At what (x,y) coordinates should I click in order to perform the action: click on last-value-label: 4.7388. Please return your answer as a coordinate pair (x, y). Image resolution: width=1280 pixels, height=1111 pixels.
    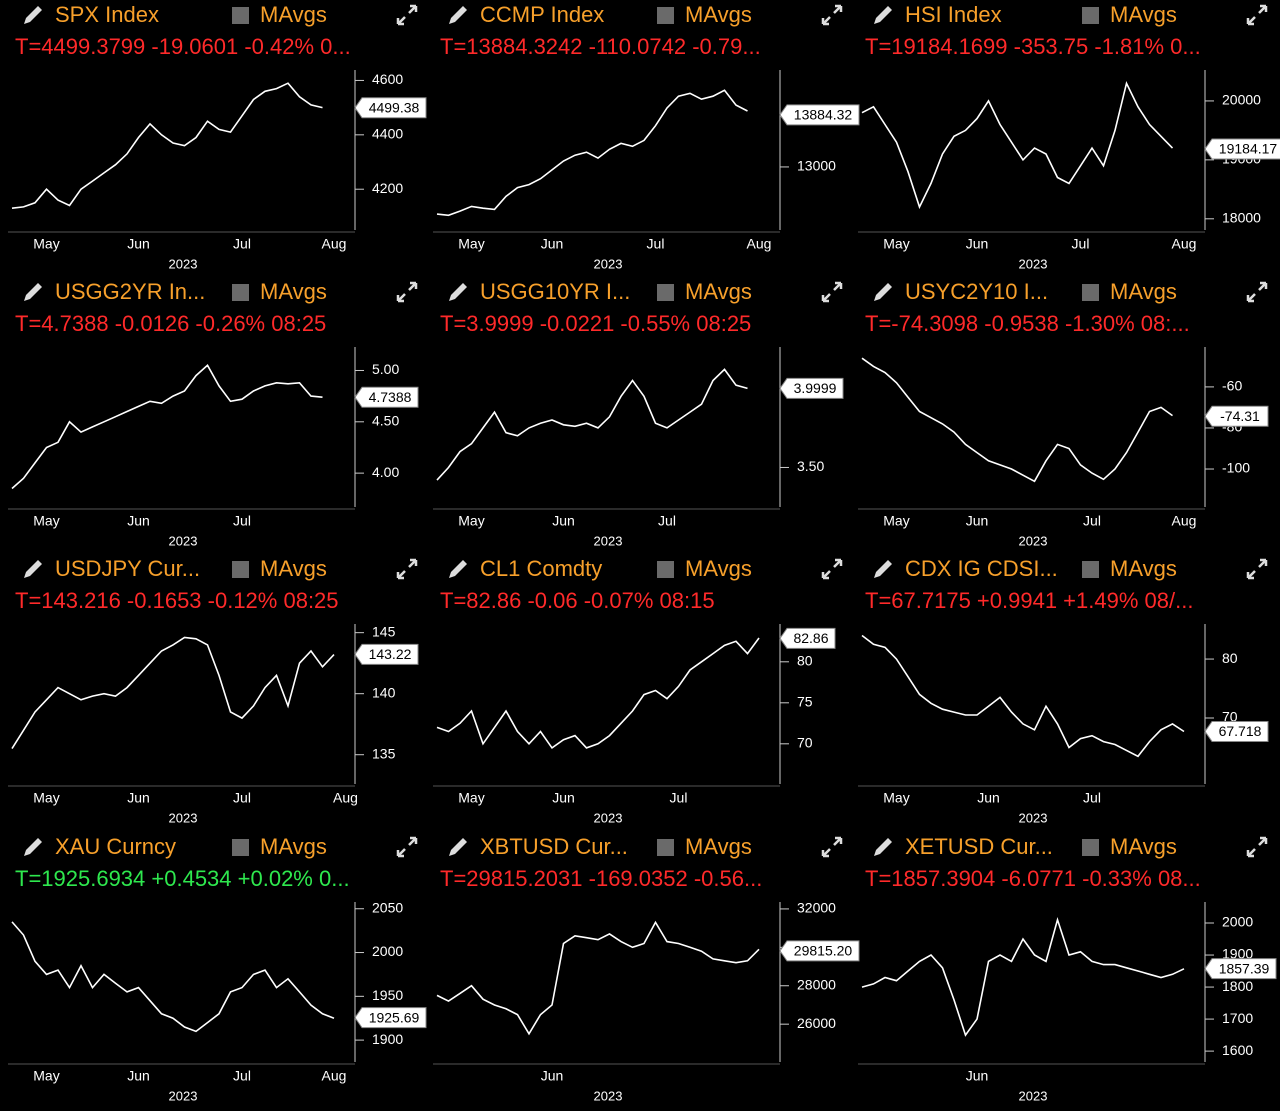
    Looking at the image, I should click on (390, 397).